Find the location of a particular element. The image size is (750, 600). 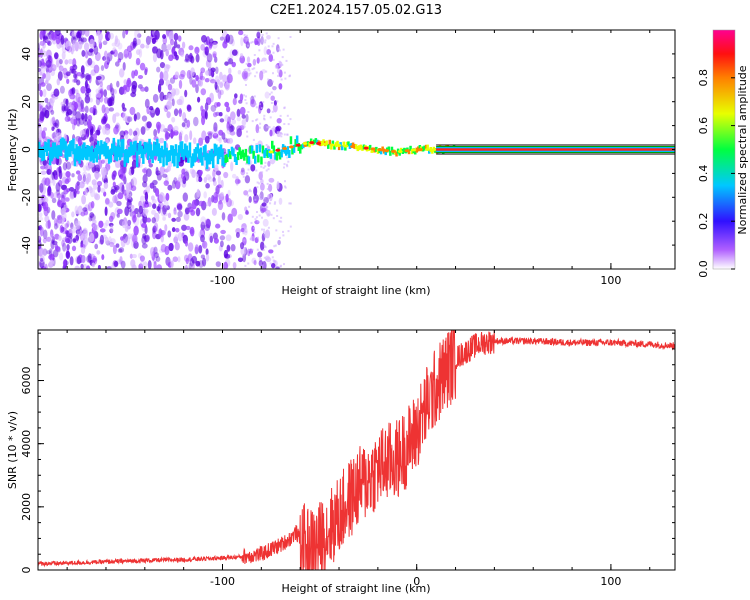

snr-y-tick-label: 4000 is located at coordinates (26, 444).